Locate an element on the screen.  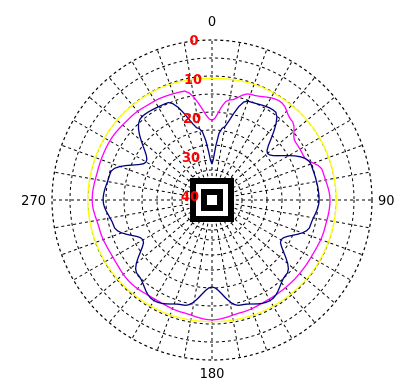
angle-tick-label: 90 is located at coordinates (386, 201).